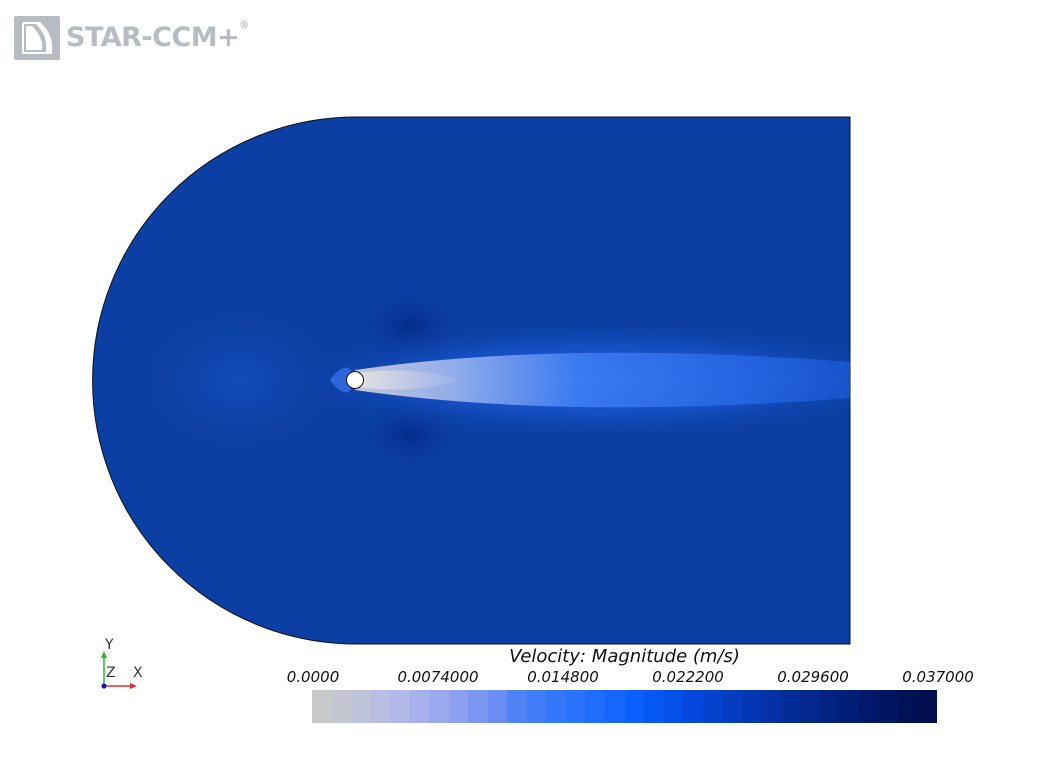 The width and height of the screenshot is (1042, 762). What do you see at coordinates (624, 656) in the screenshot?
I see `legend-title: Velocity: Magnitude (m/s)` at bounding box center [624, 656].